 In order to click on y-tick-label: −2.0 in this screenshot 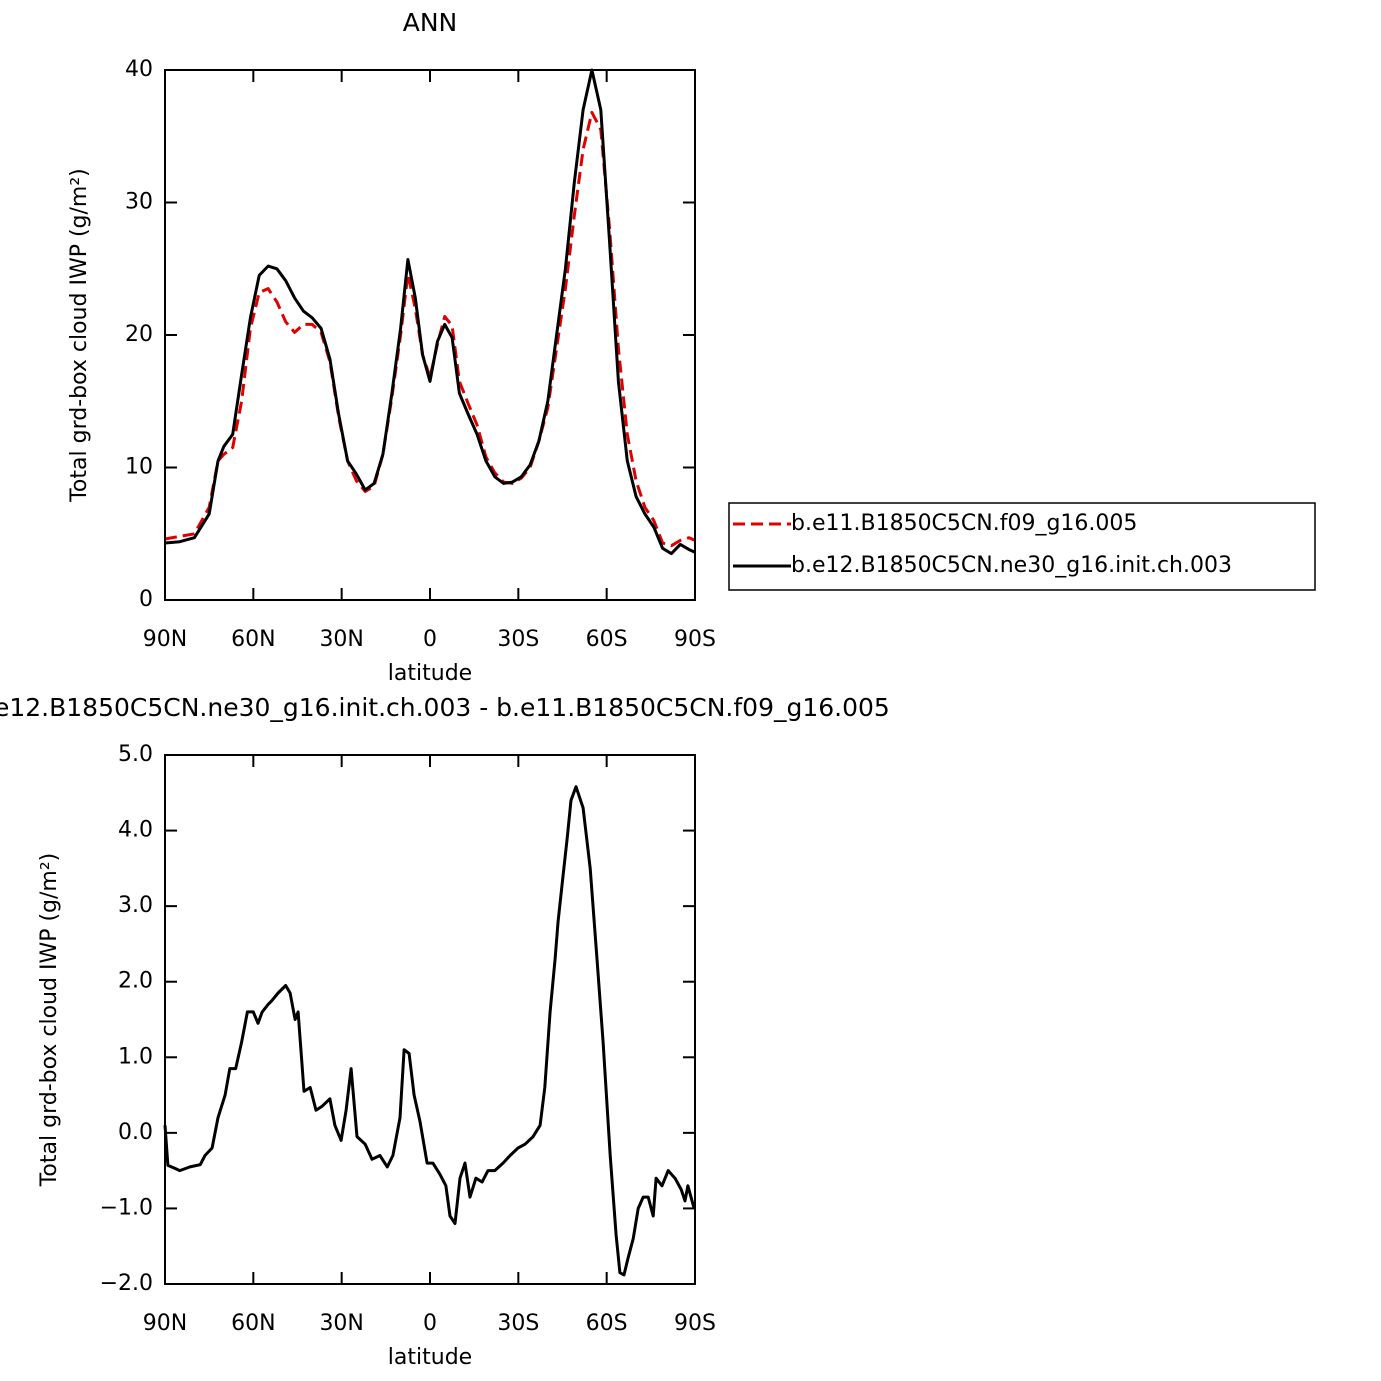, I will do `click(126, 1283)`.